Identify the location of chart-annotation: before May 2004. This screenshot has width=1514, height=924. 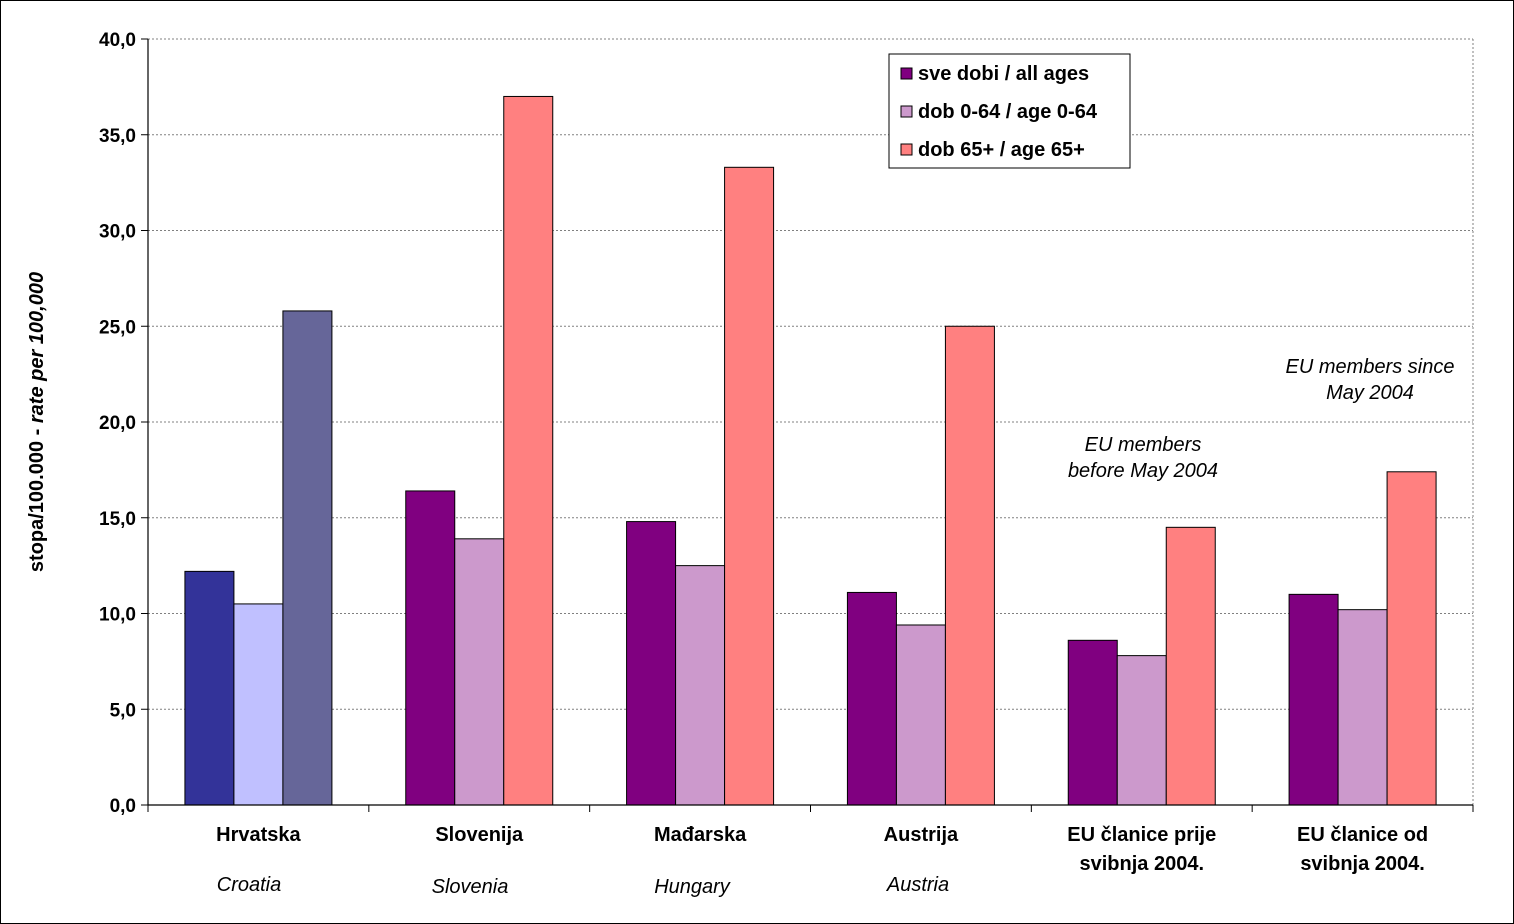
(1143, 471).